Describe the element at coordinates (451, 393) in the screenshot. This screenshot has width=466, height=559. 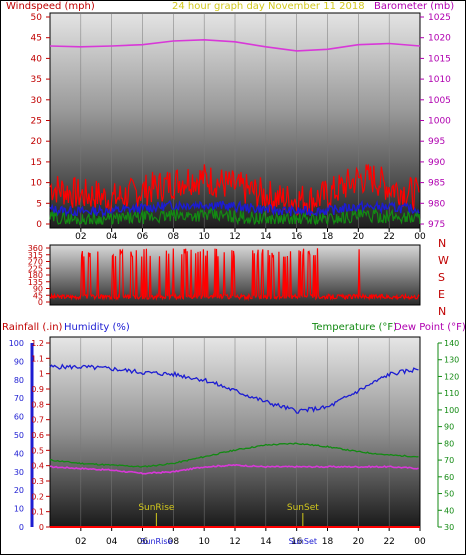
I see `temperature-tick-label: 110` at that location.